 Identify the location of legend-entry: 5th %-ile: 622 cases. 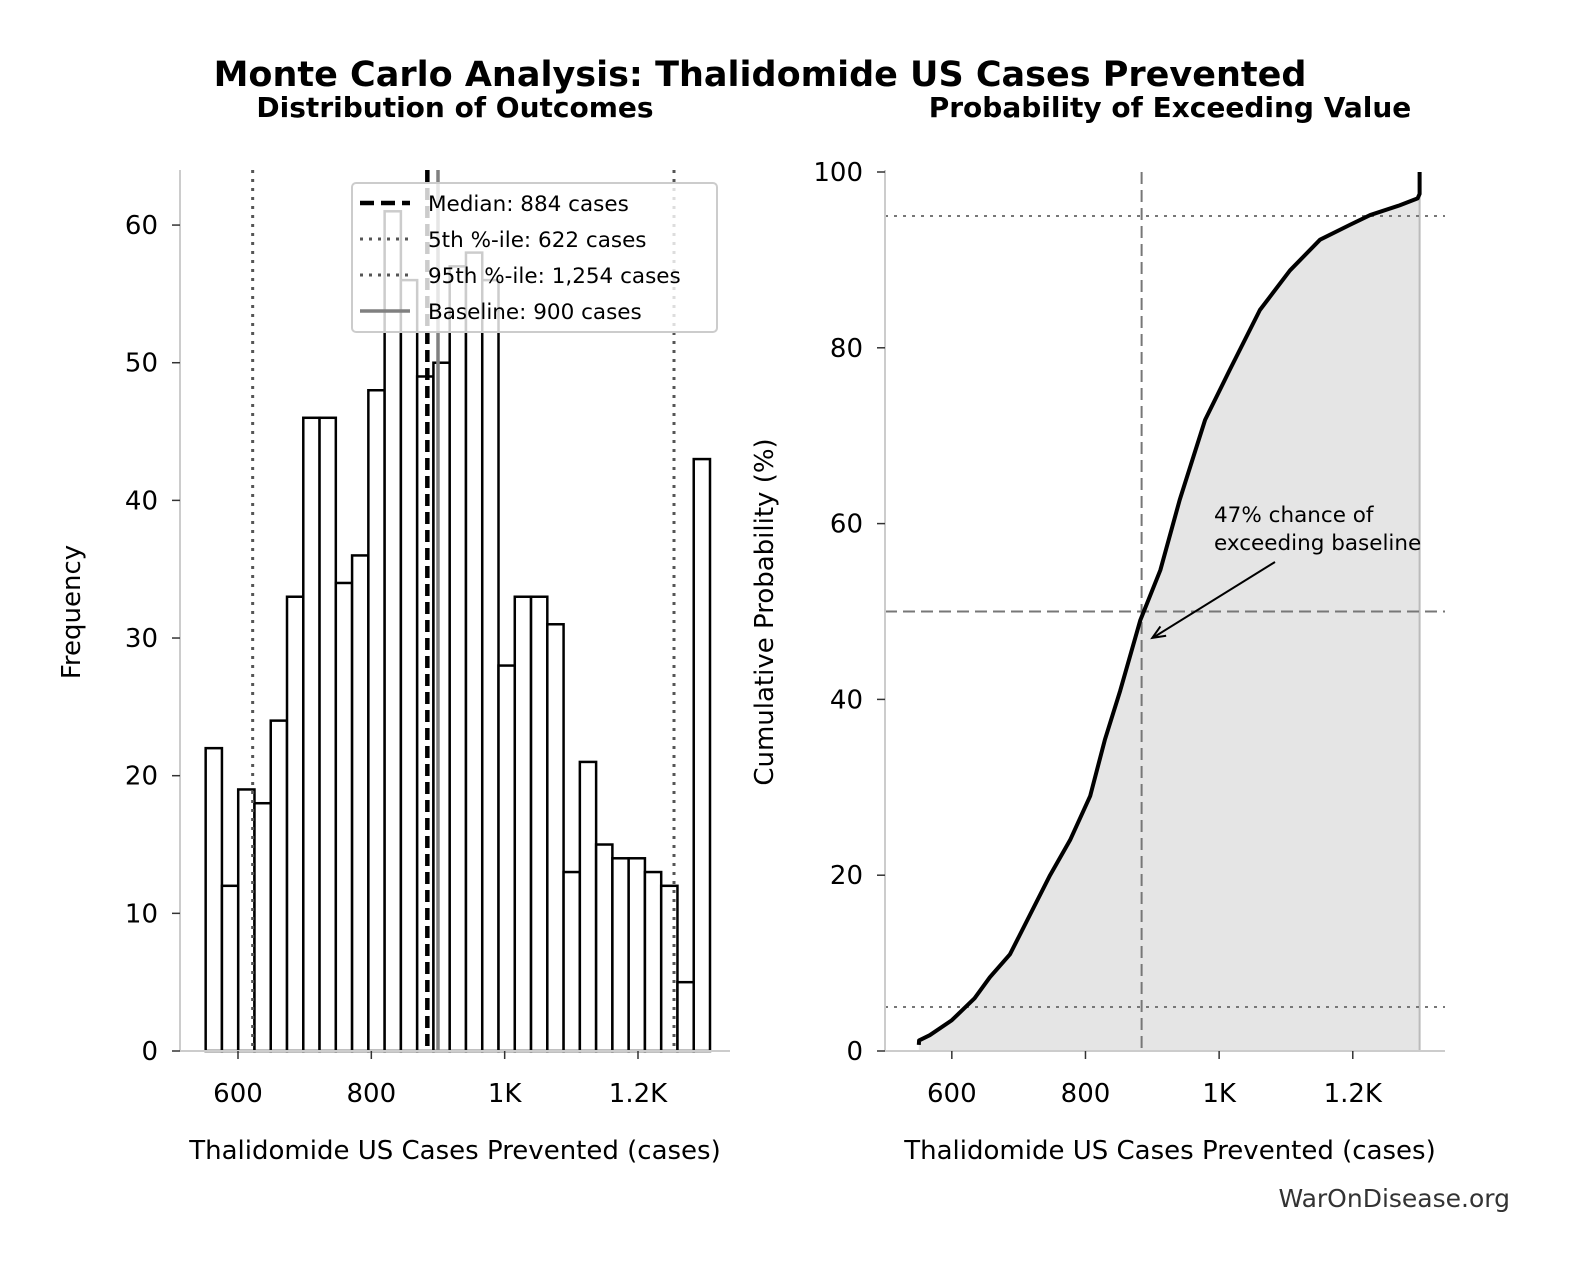
(537, 240).